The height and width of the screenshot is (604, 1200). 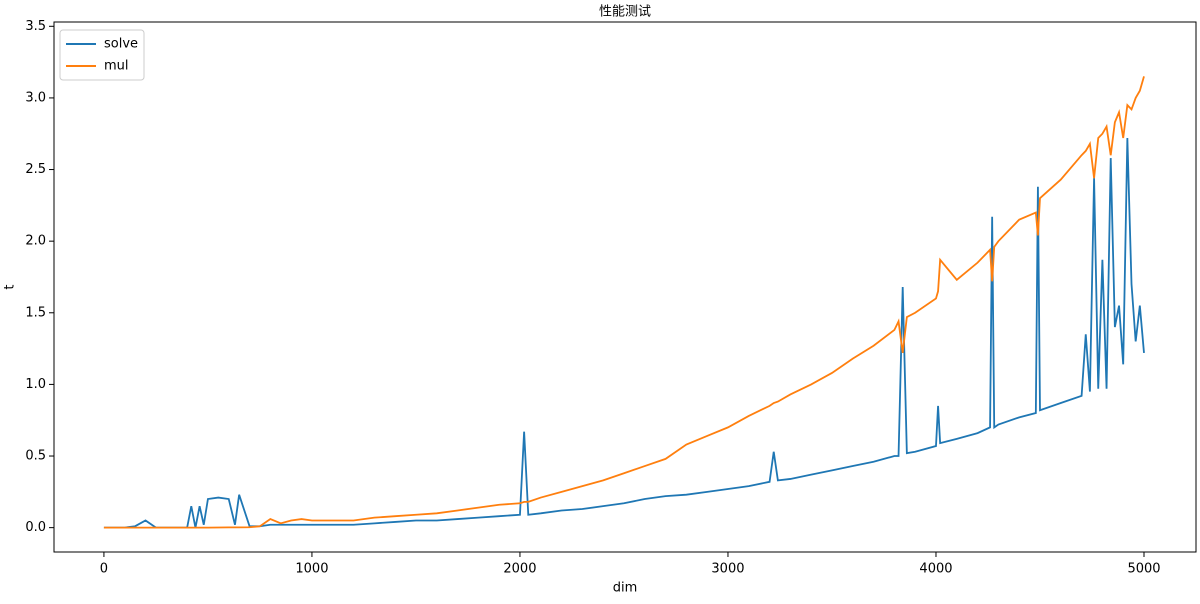 What do you see at coordinates (625, 12) in the screenshot?
I see `chart-title: 性能测试` at bounding box center [625, 12].